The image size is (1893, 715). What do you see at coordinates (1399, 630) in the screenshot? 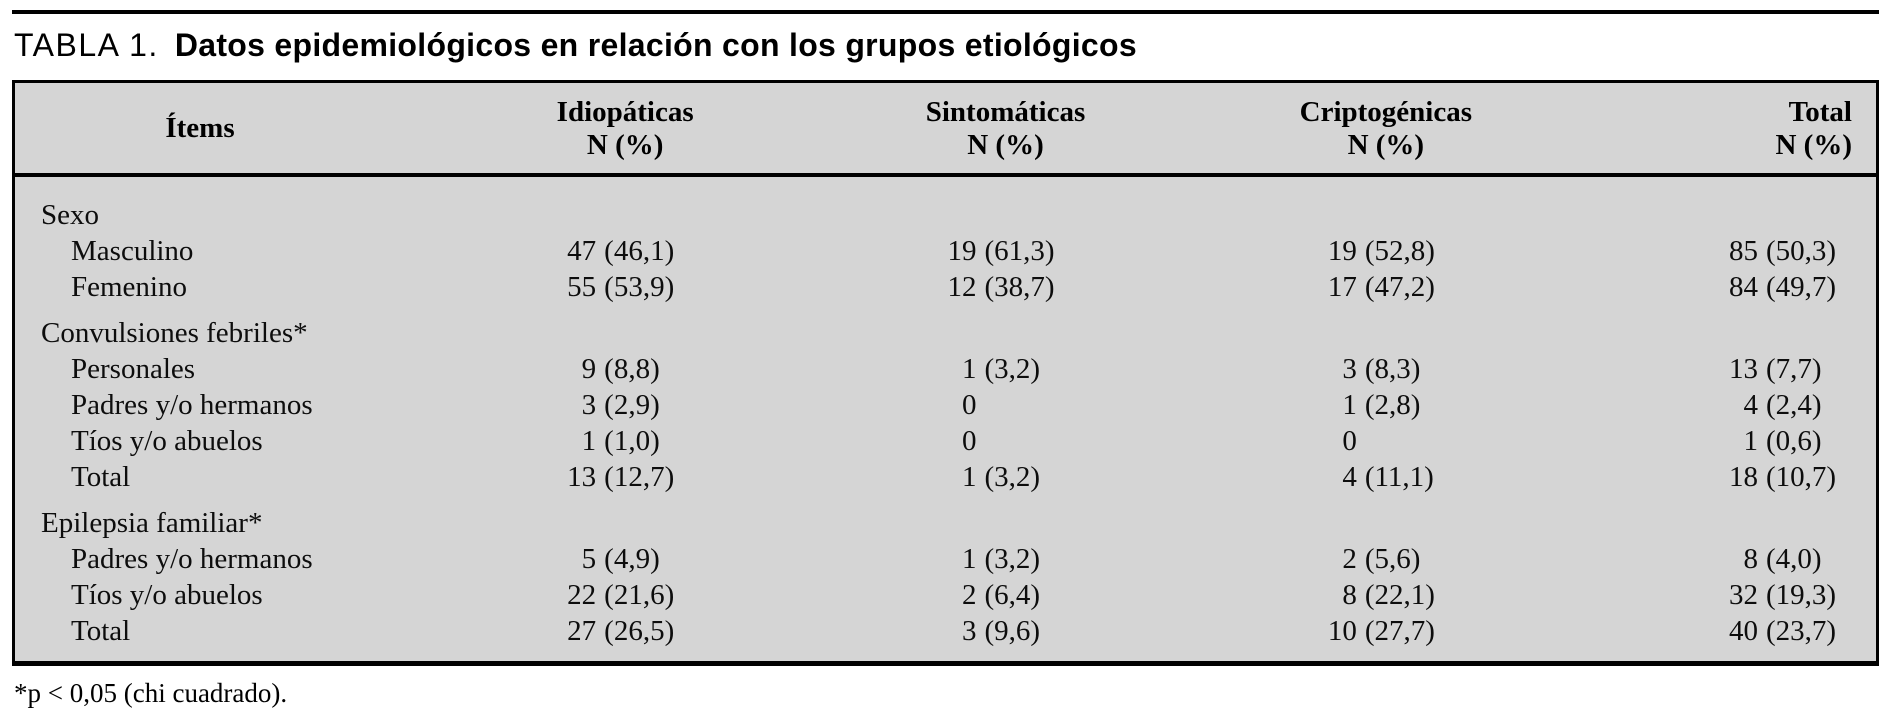
I see `value-pct: (27,7)` at bounding box center [1399, 630].